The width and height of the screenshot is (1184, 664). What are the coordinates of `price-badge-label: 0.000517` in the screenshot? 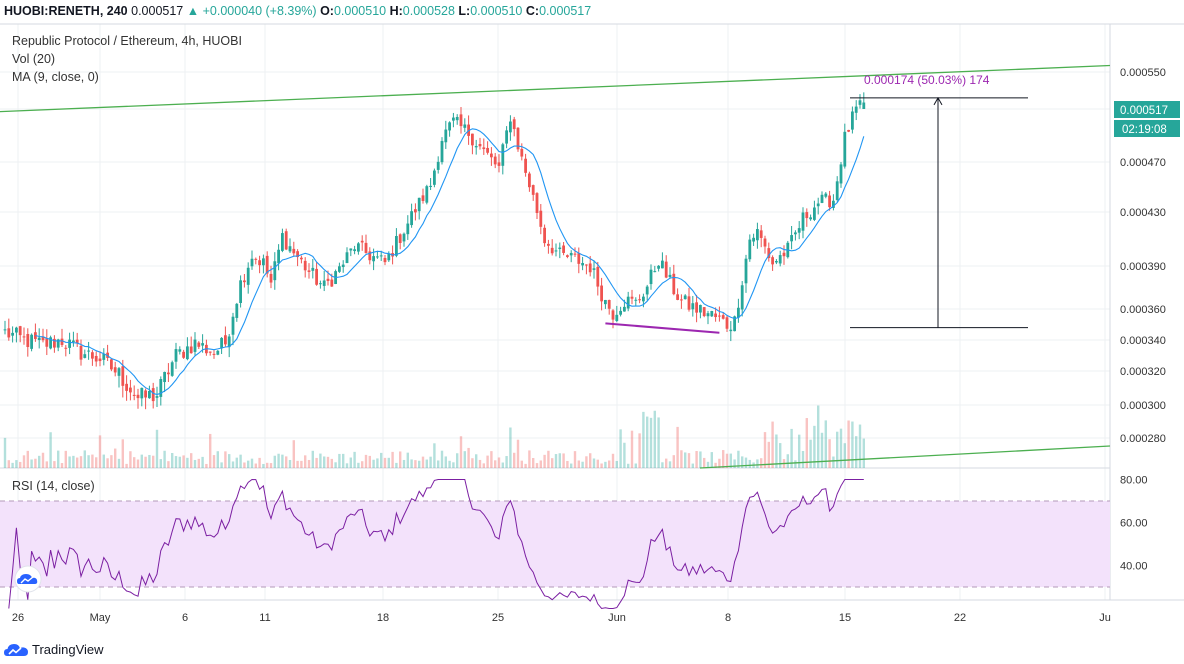 It's located at (1144, 111).